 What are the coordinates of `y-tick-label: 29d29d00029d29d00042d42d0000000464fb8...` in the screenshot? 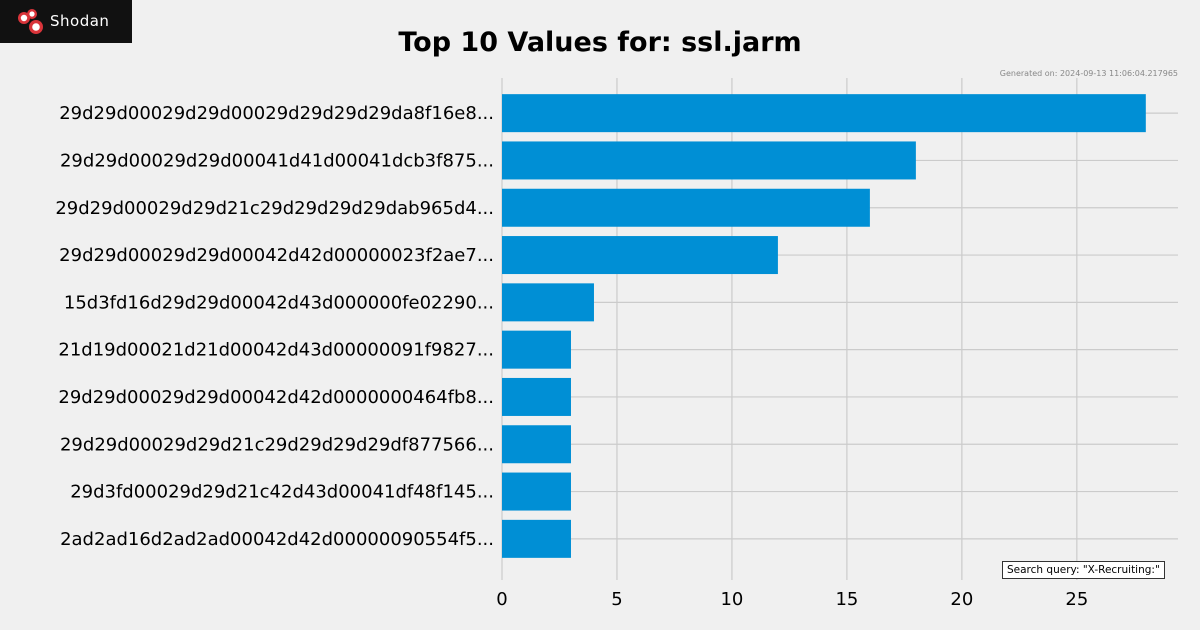 It's located at (276, 397).